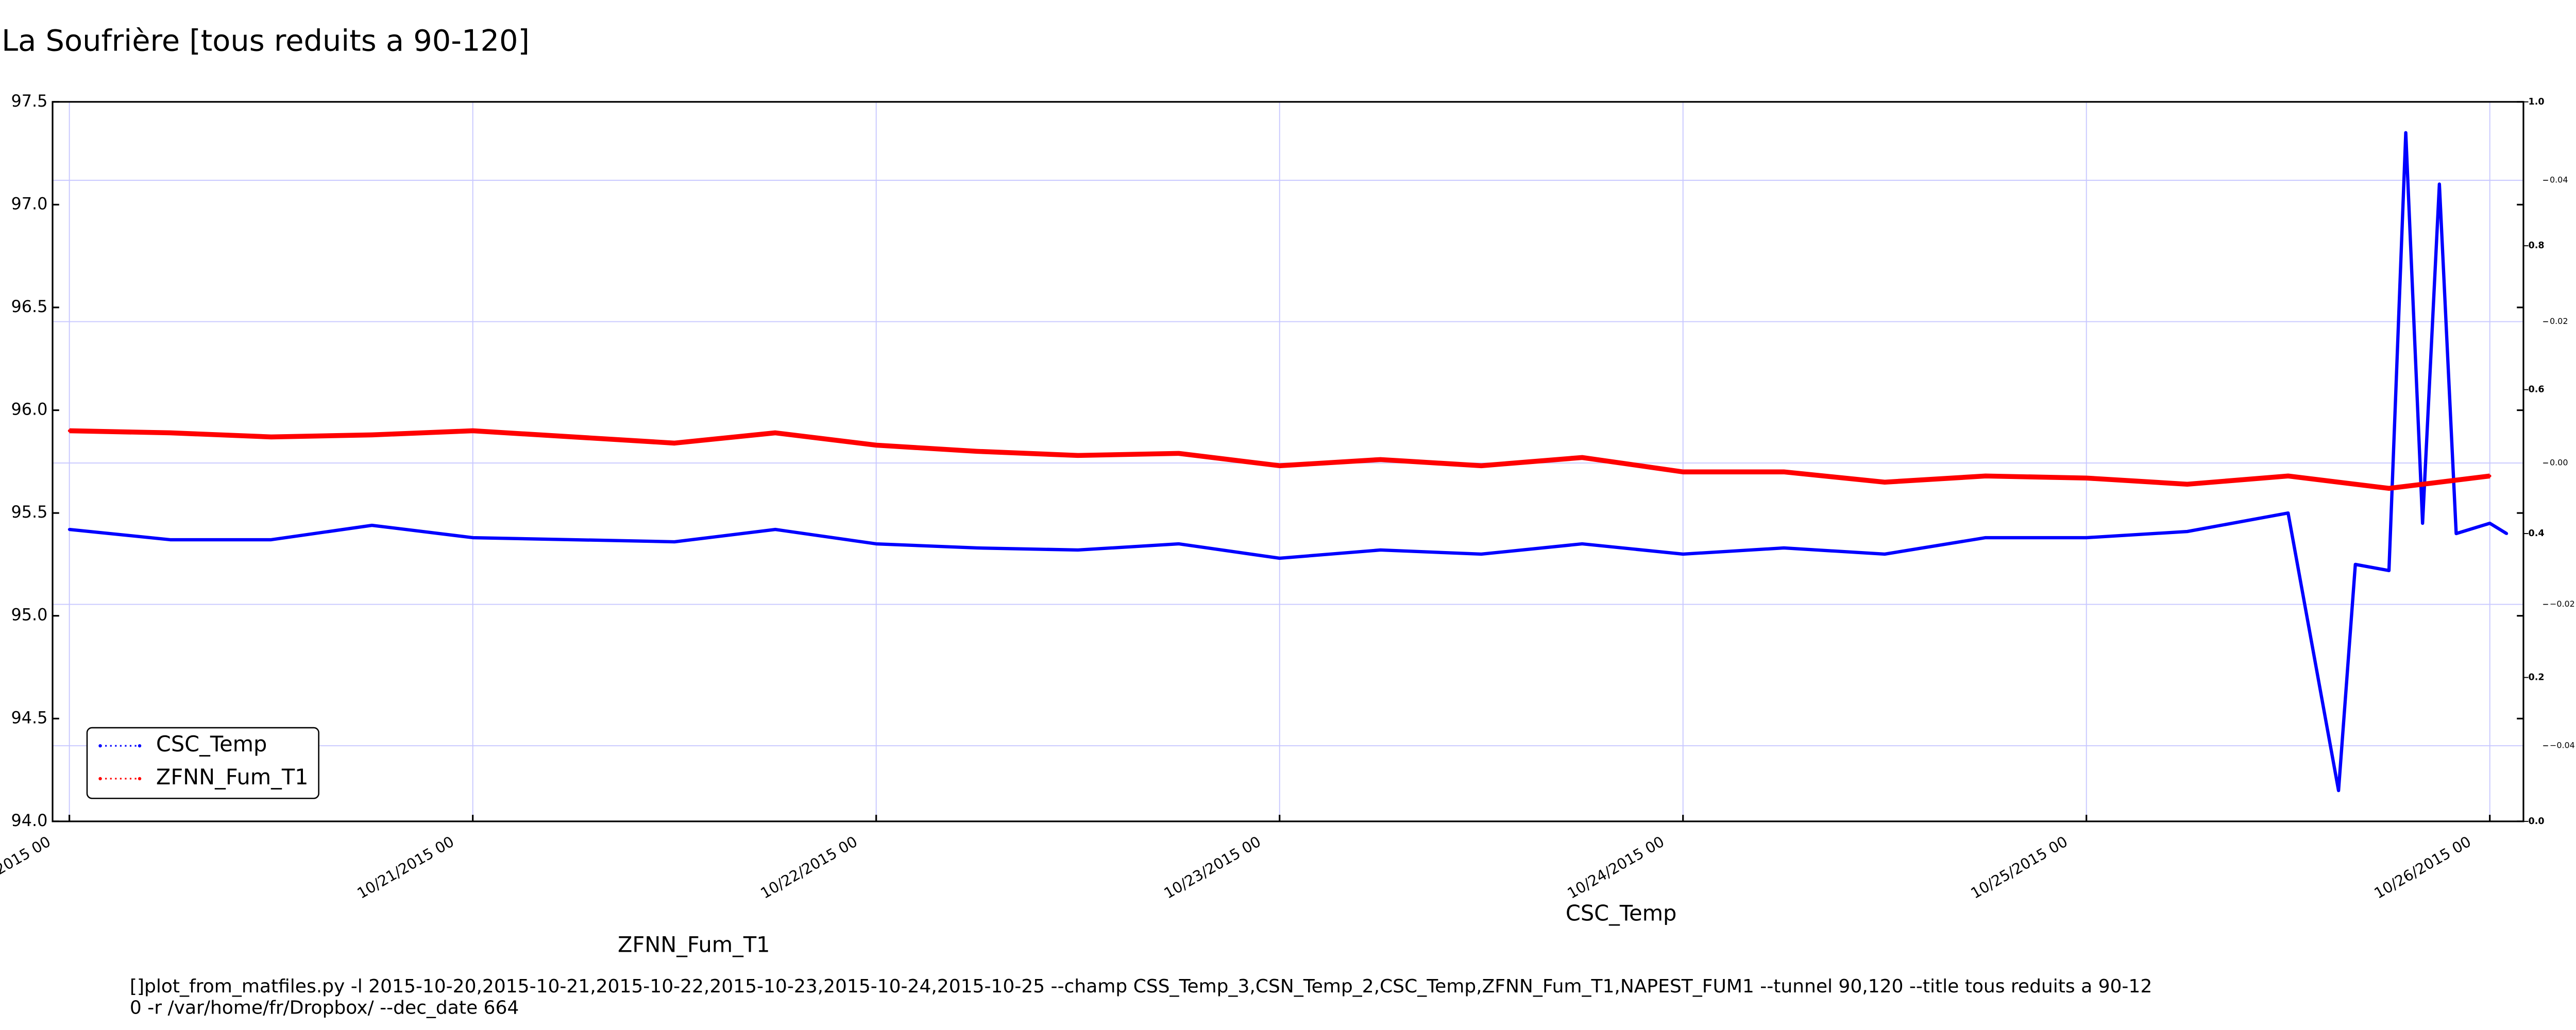 The width and height of the screenshot is (2576, 1030). Describe the element at coordinates (29, 717) in the screenshot. I see `y-tick-label: 94.5` at that location.